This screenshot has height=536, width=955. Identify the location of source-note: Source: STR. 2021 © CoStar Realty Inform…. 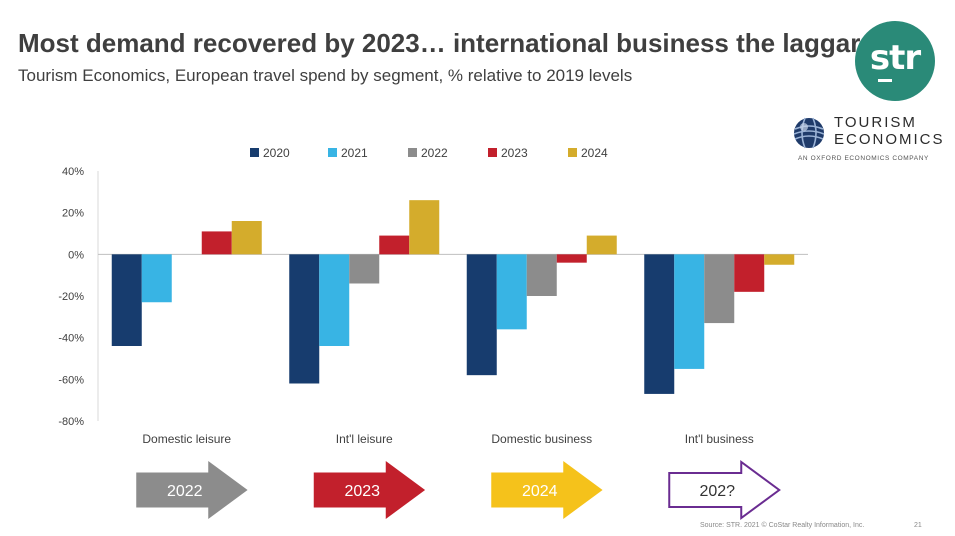
(782, 525).